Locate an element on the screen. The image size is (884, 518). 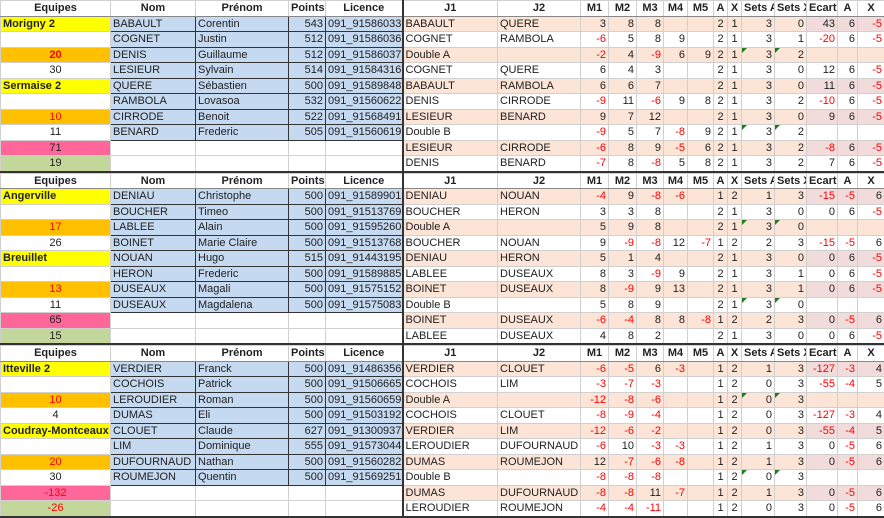
team2-extra: 11 is located at coordinates (56, 133).